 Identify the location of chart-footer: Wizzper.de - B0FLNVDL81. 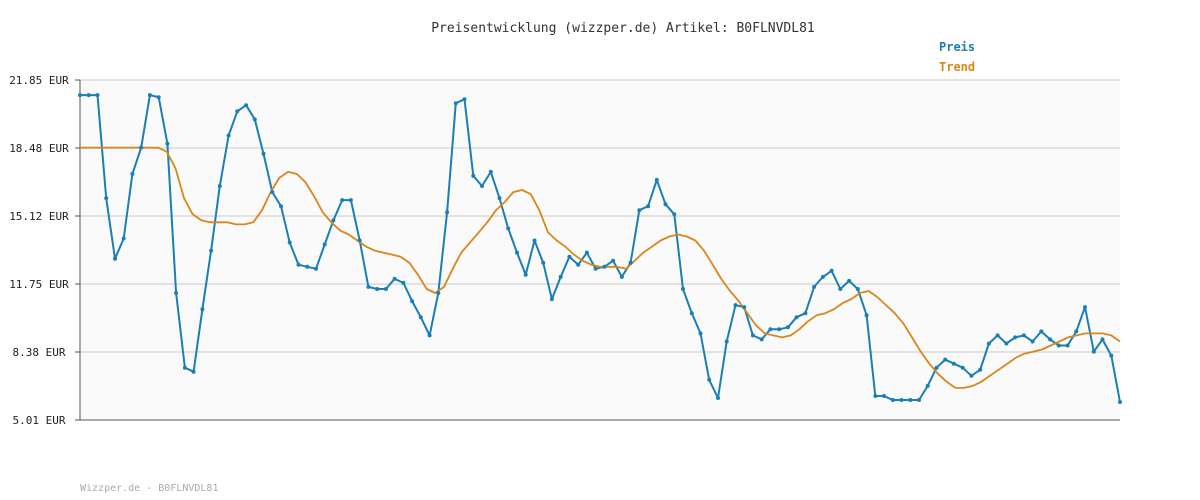
(149, 488).